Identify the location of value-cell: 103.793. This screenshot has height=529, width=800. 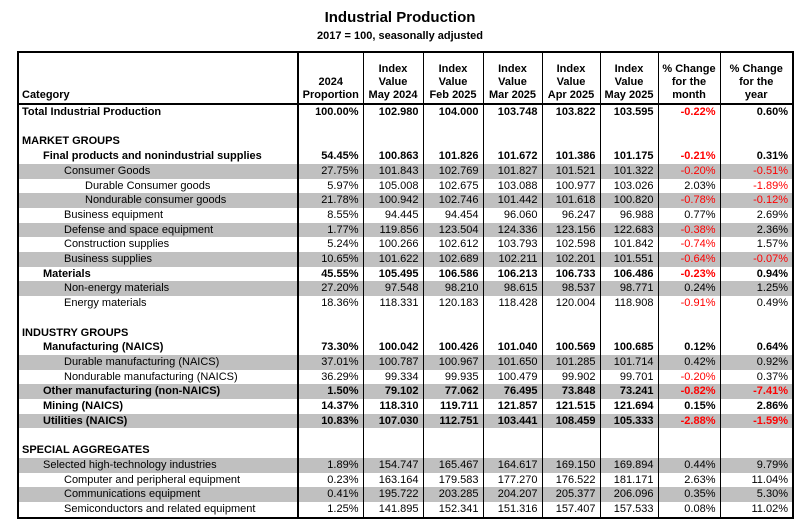
(512, 245).